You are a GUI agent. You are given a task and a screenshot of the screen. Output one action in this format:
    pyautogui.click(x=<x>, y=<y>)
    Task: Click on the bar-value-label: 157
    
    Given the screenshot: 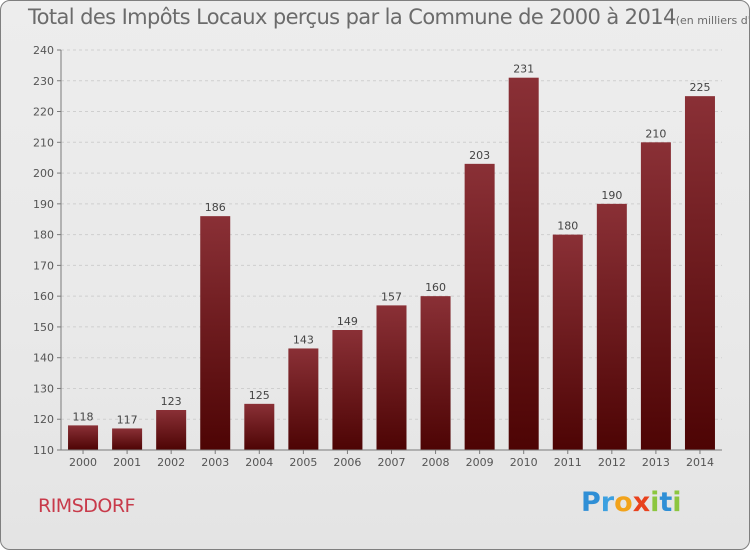 What is the action you would take?
    pyautogui.click(x=391, y=296)
    